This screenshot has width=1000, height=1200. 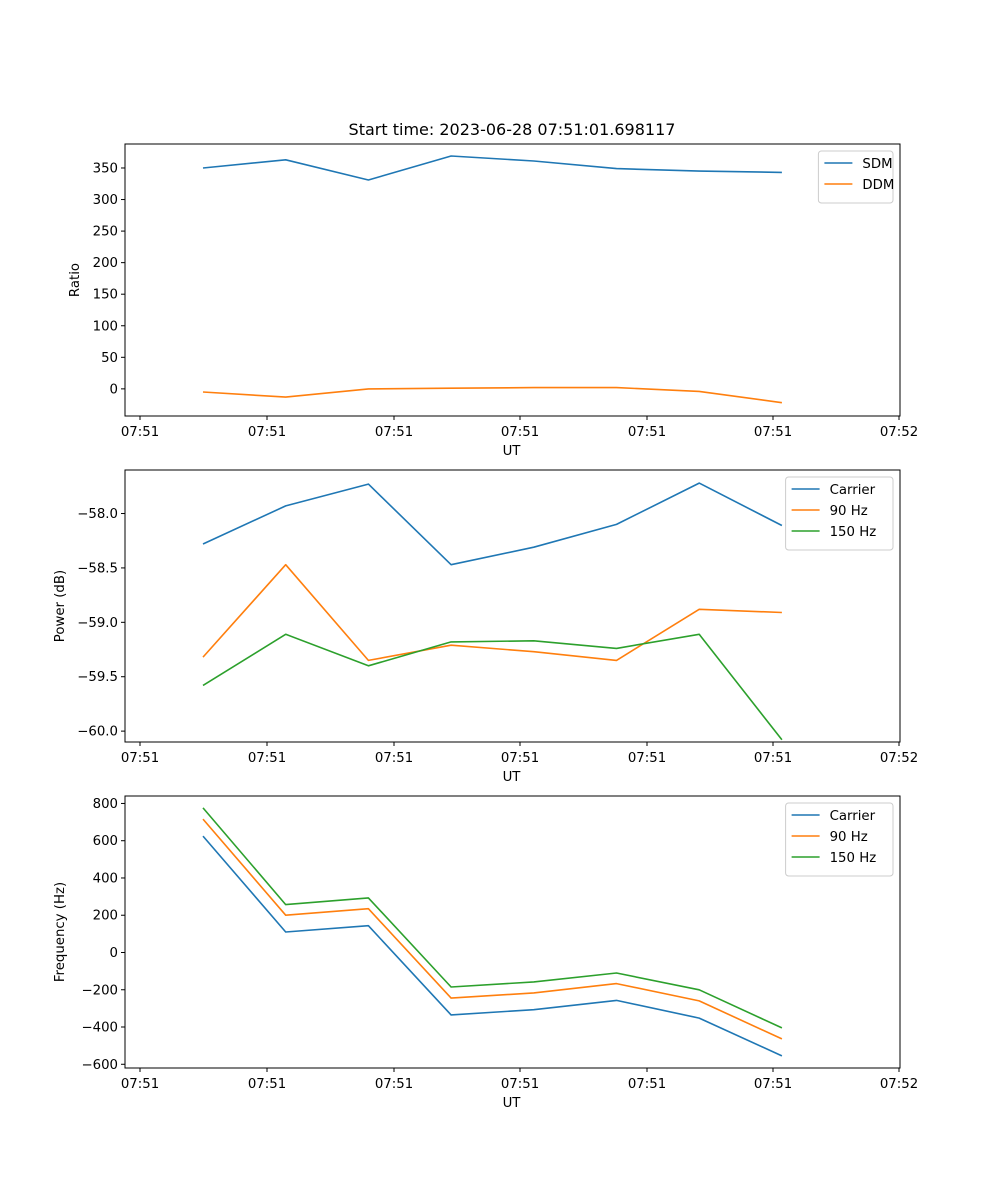 I want to click on legend-label: DDM, so click(x=878, y=185).